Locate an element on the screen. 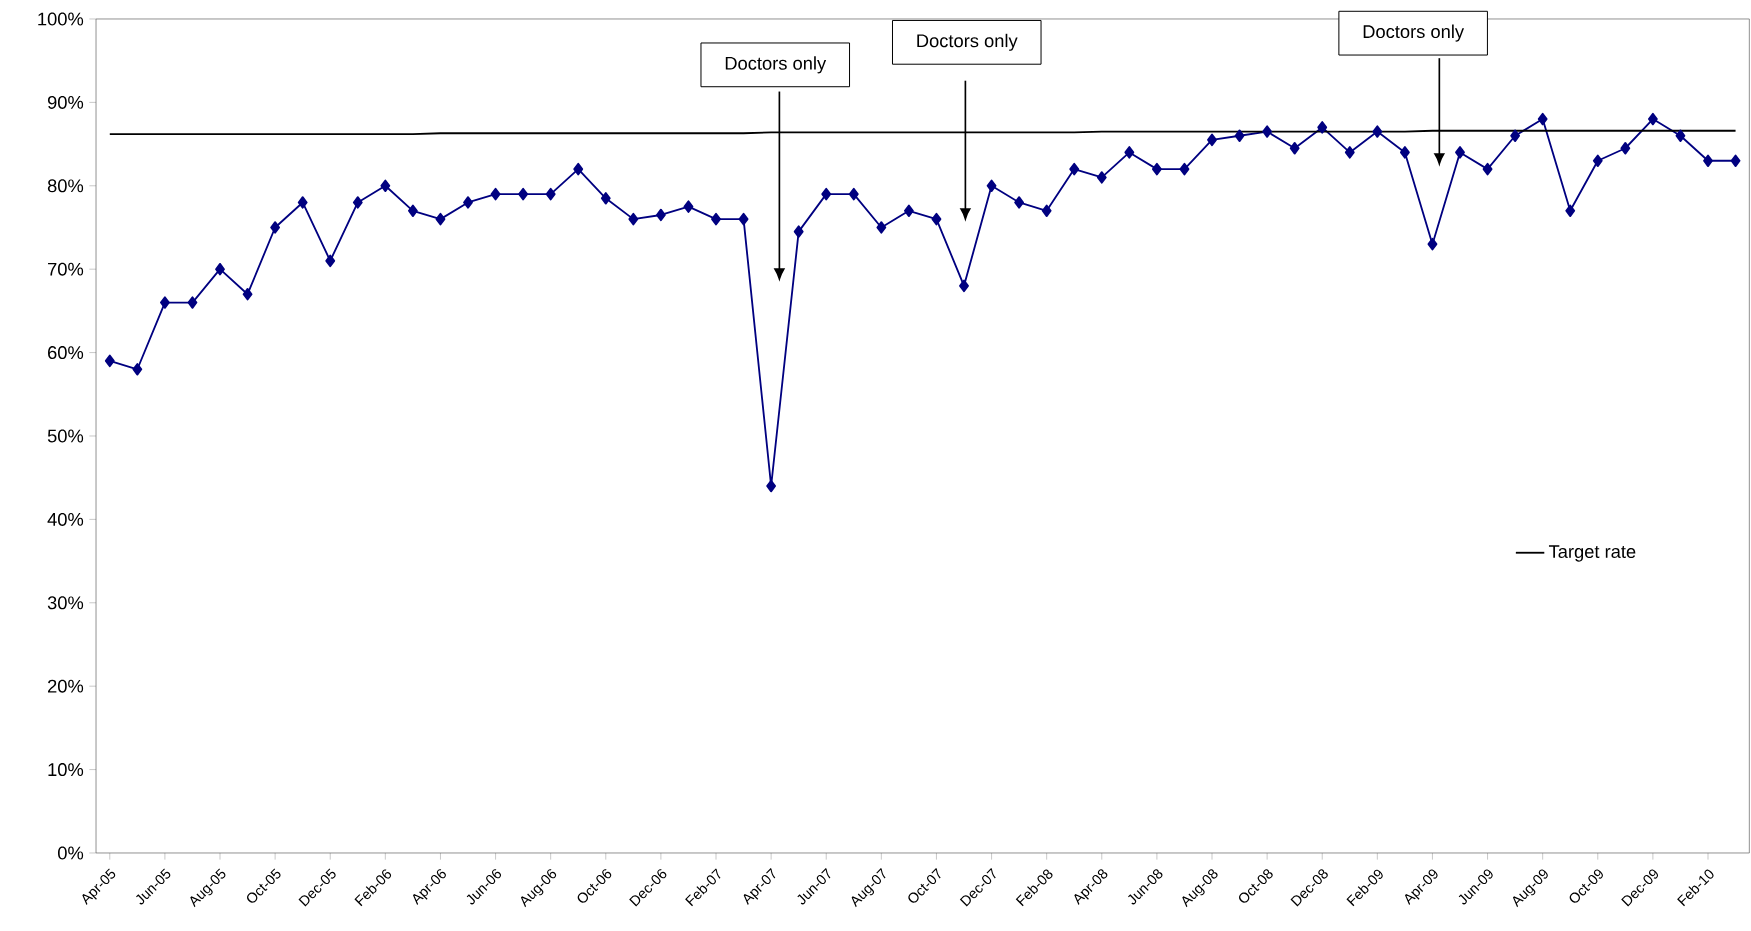 The image size is (1751, 931). y-tick-label: 10% is located at coordinates (66, 770).